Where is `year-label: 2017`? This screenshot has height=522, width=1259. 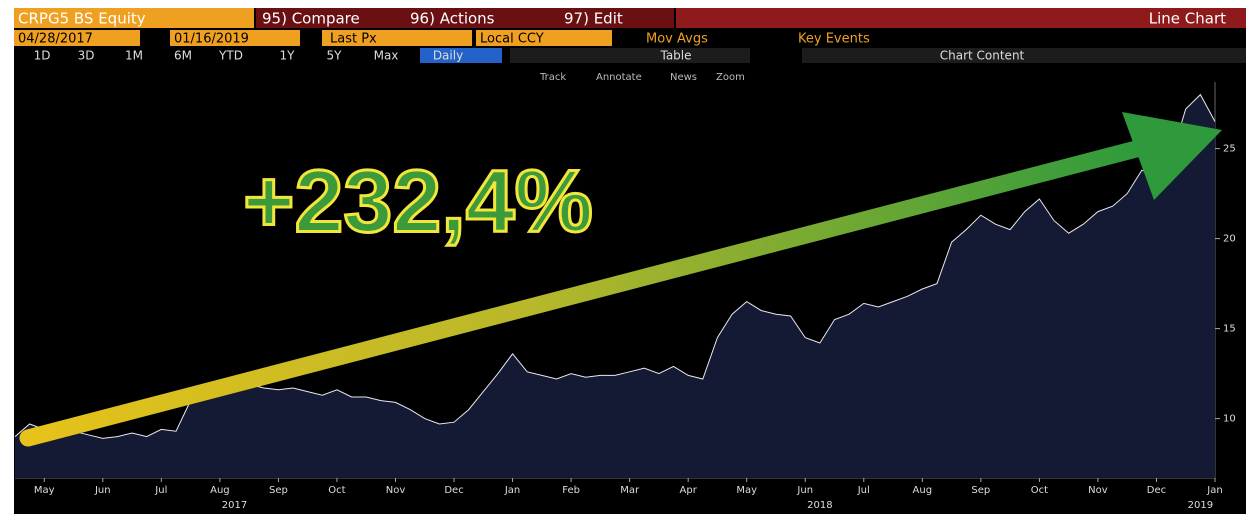 year-label: 2017 is located at coordinates (234, 505).